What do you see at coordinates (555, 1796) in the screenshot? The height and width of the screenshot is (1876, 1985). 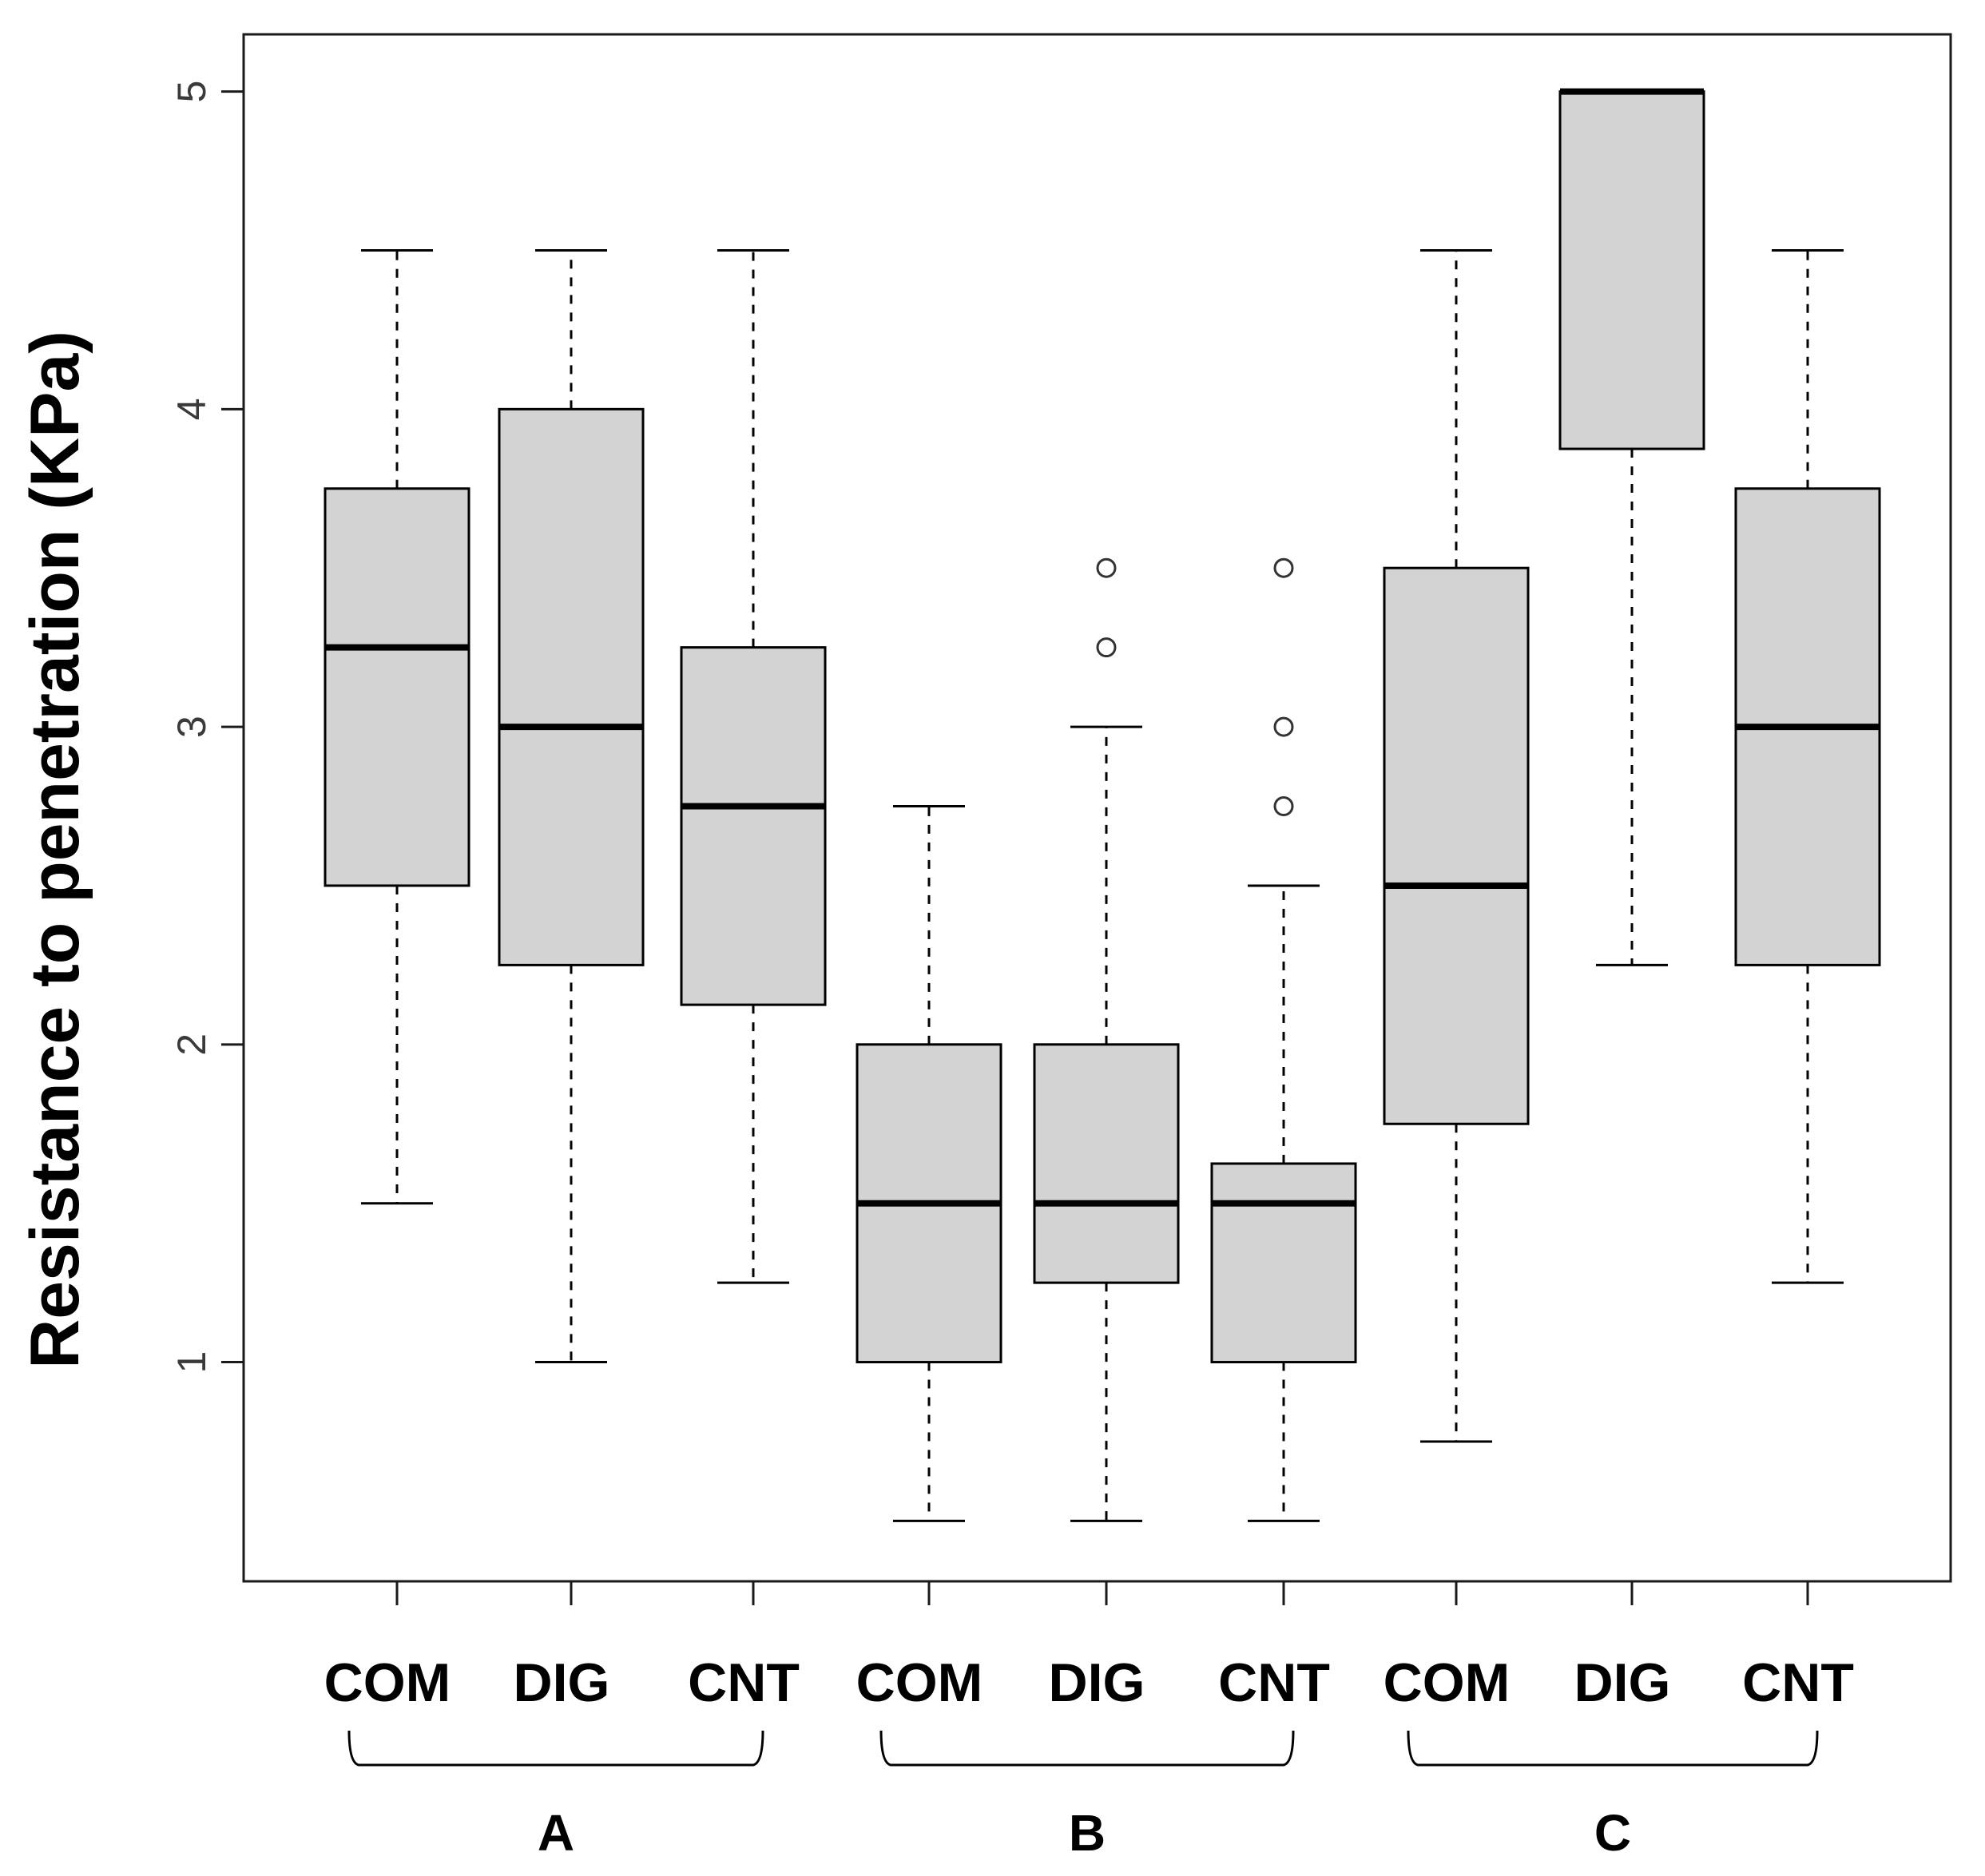 I see `group-a: A` at bounding box center [555, 1796].